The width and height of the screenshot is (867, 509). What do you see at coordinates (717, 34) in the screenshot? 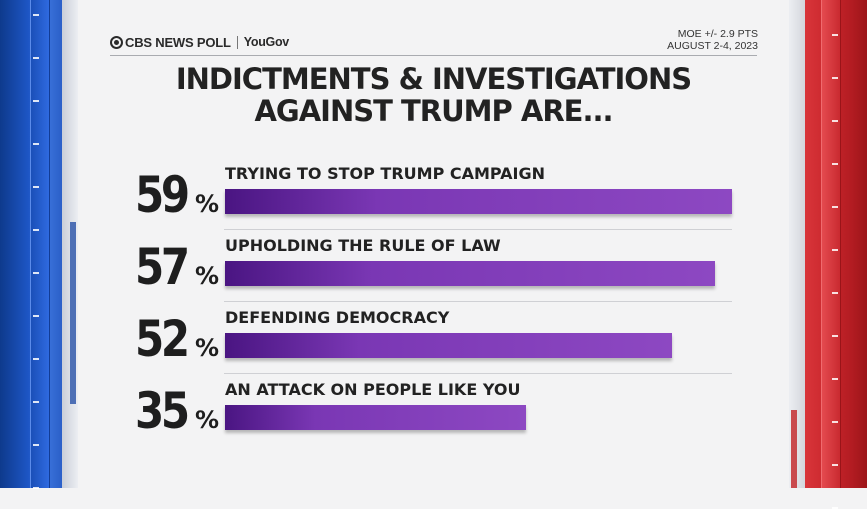
I see `margin-of-error: MOE +/- 2.9 PTS` at bounding box center [717, 34].